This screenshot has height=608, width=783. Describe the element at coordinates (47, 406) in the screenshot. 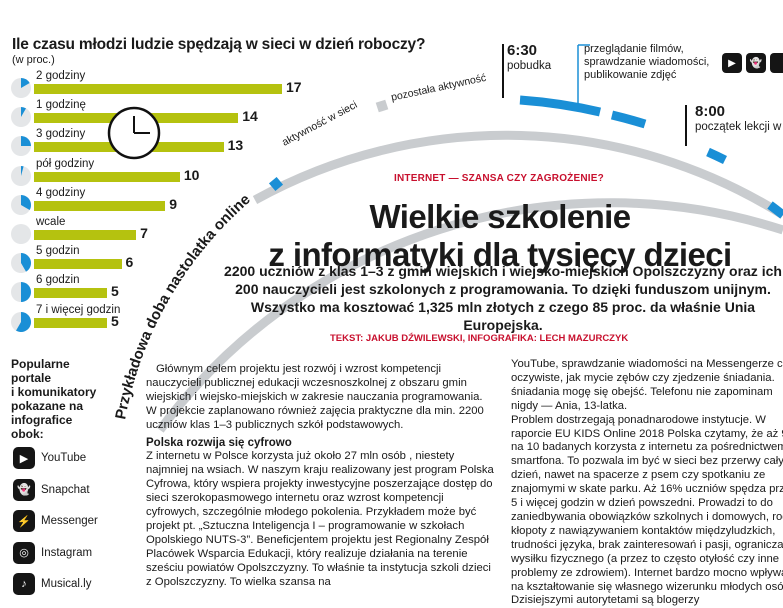

I see `portals-title-line: pokazane na` at that location.